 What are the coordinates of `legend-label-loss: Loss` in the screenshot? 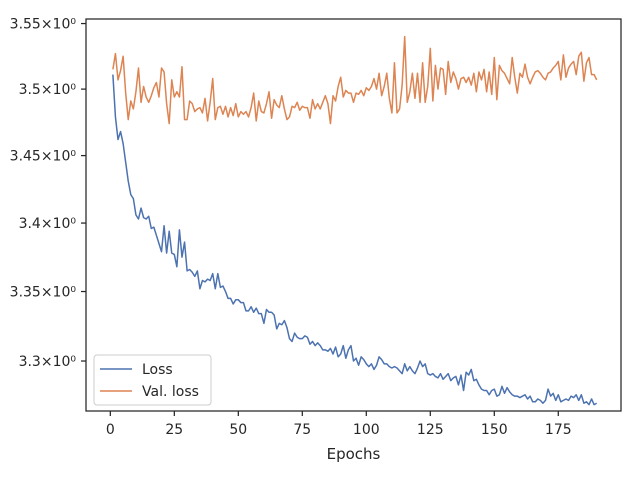 It's located at (157, 370).